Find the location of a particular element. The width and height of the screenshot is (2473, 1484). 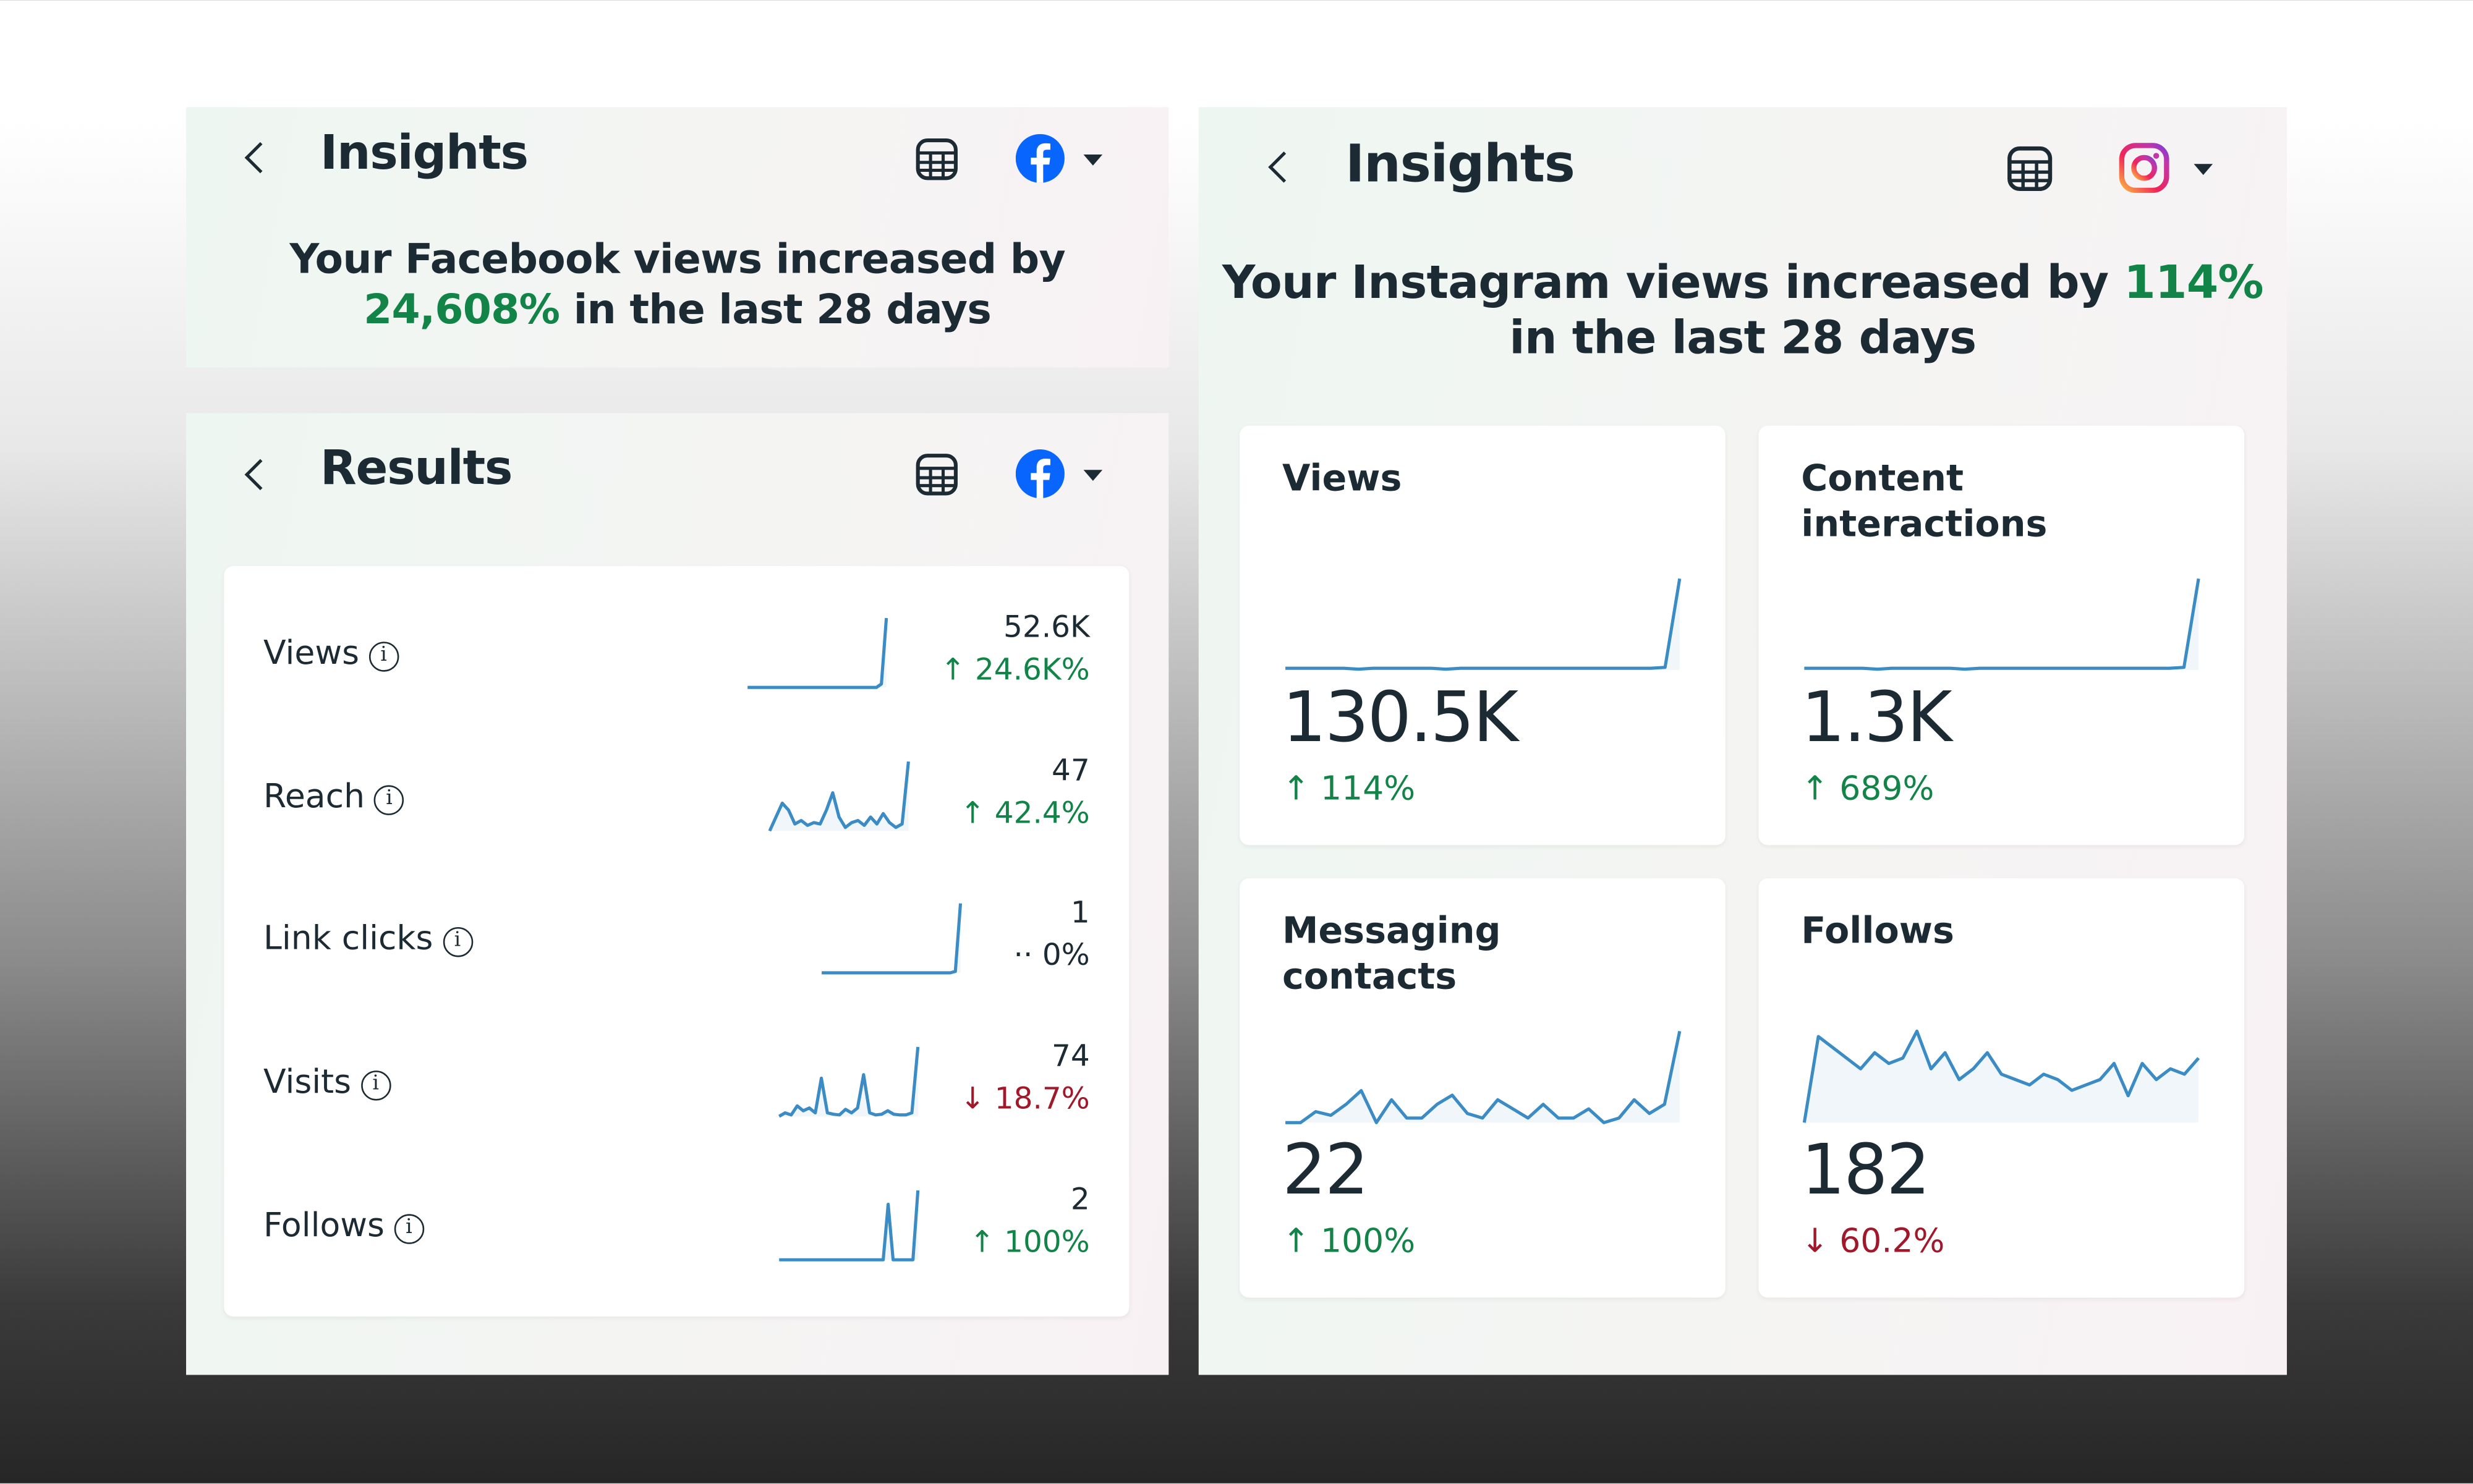

change-value: 100% is located at coordinates (1047, 1242).